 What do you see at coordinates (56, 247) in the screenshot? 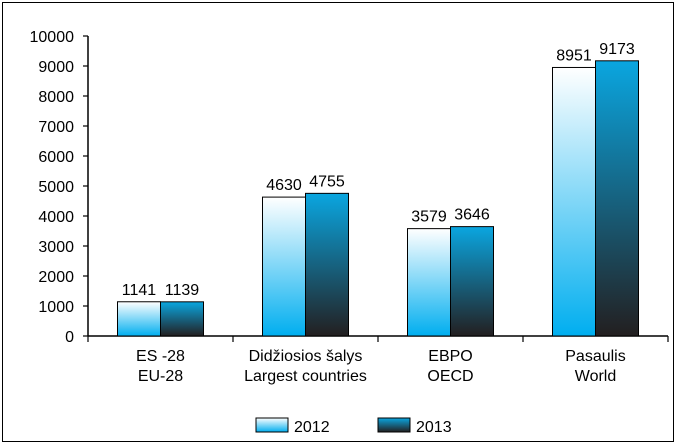
I see `y-tick-label: 3000` at bounding box center [56, 247].